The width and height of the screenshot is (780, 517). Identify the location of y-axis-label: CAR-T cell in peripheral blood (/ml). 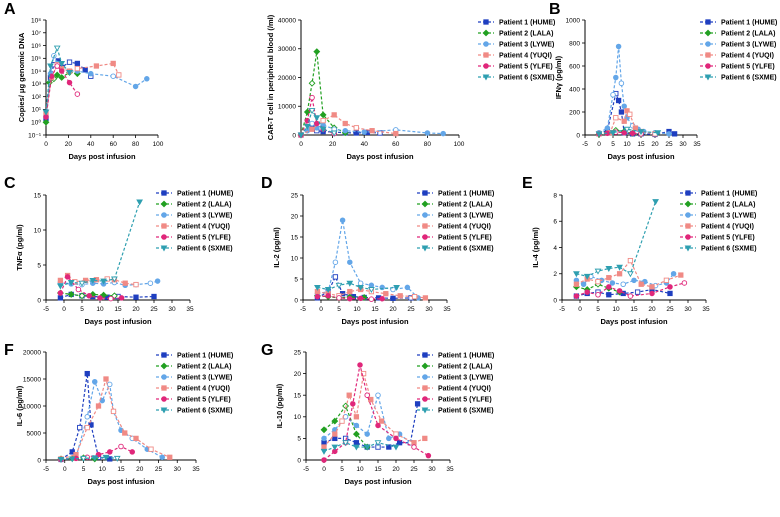
(270, 77).